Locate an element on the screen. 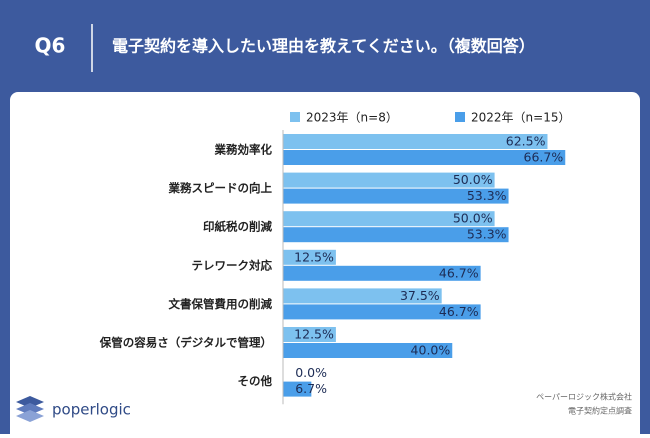  category-label: テレワーク対応 is located at coordinates (232, 265).